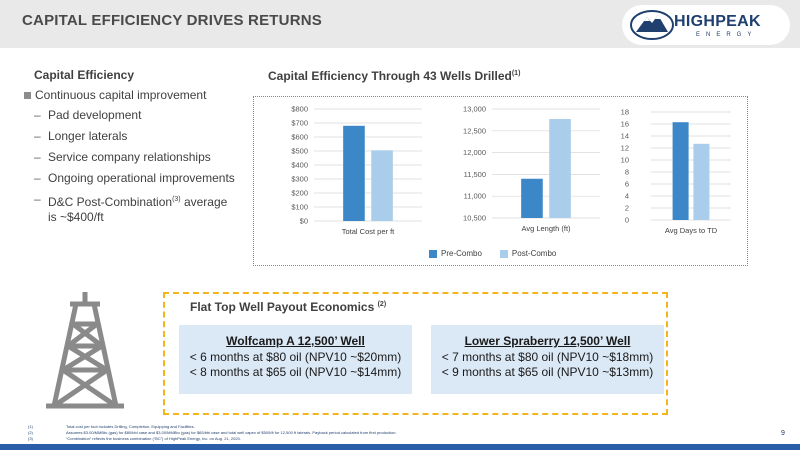 The height and width of the screenshot is (450, 800). I want to click on well-payout-80: < 6 months at $80 oil (NPV10 ~$20mm), so click(295, 357).